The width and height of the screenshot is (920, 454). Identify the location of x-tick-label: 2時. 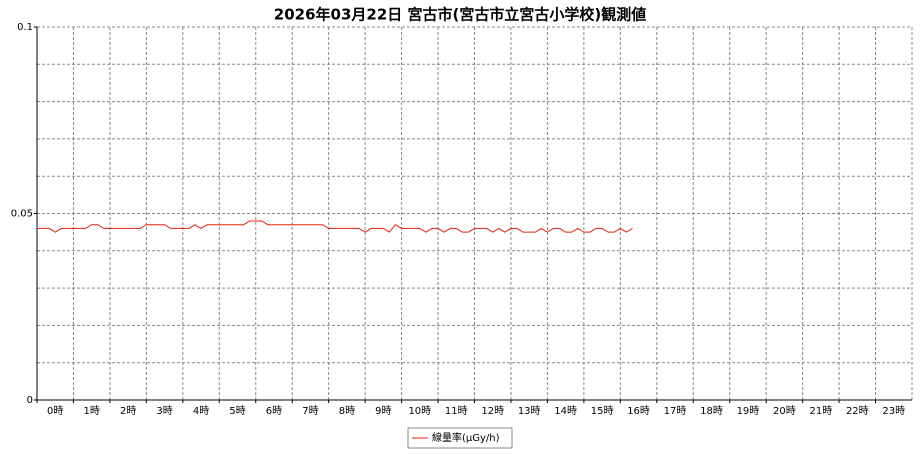
(128, 411).